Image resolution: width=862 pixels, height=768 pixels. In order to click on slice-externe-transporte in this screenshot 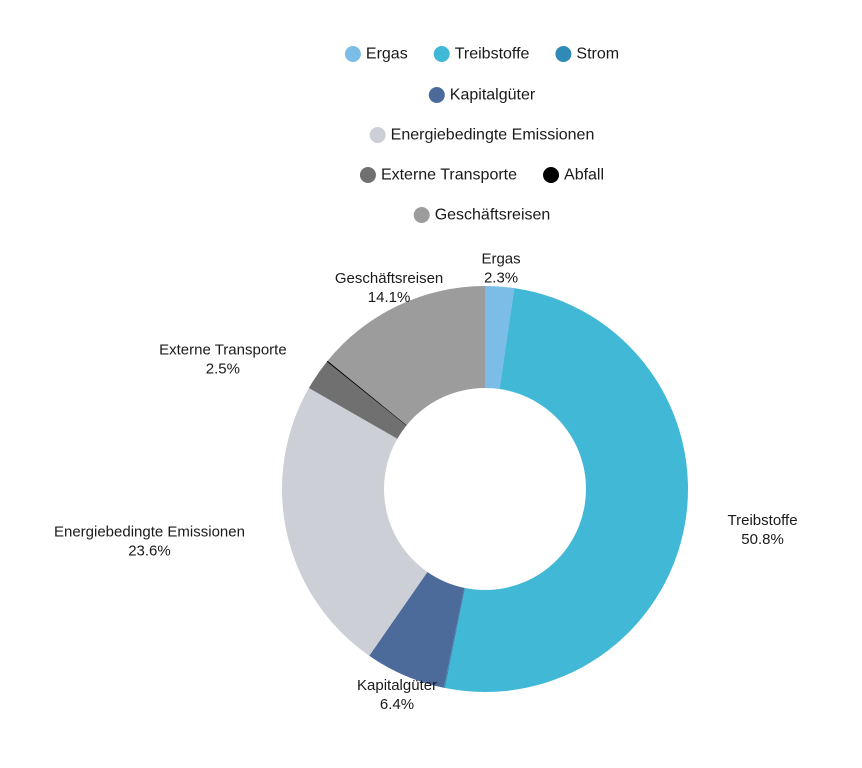, I will do `click(357, 400)`.